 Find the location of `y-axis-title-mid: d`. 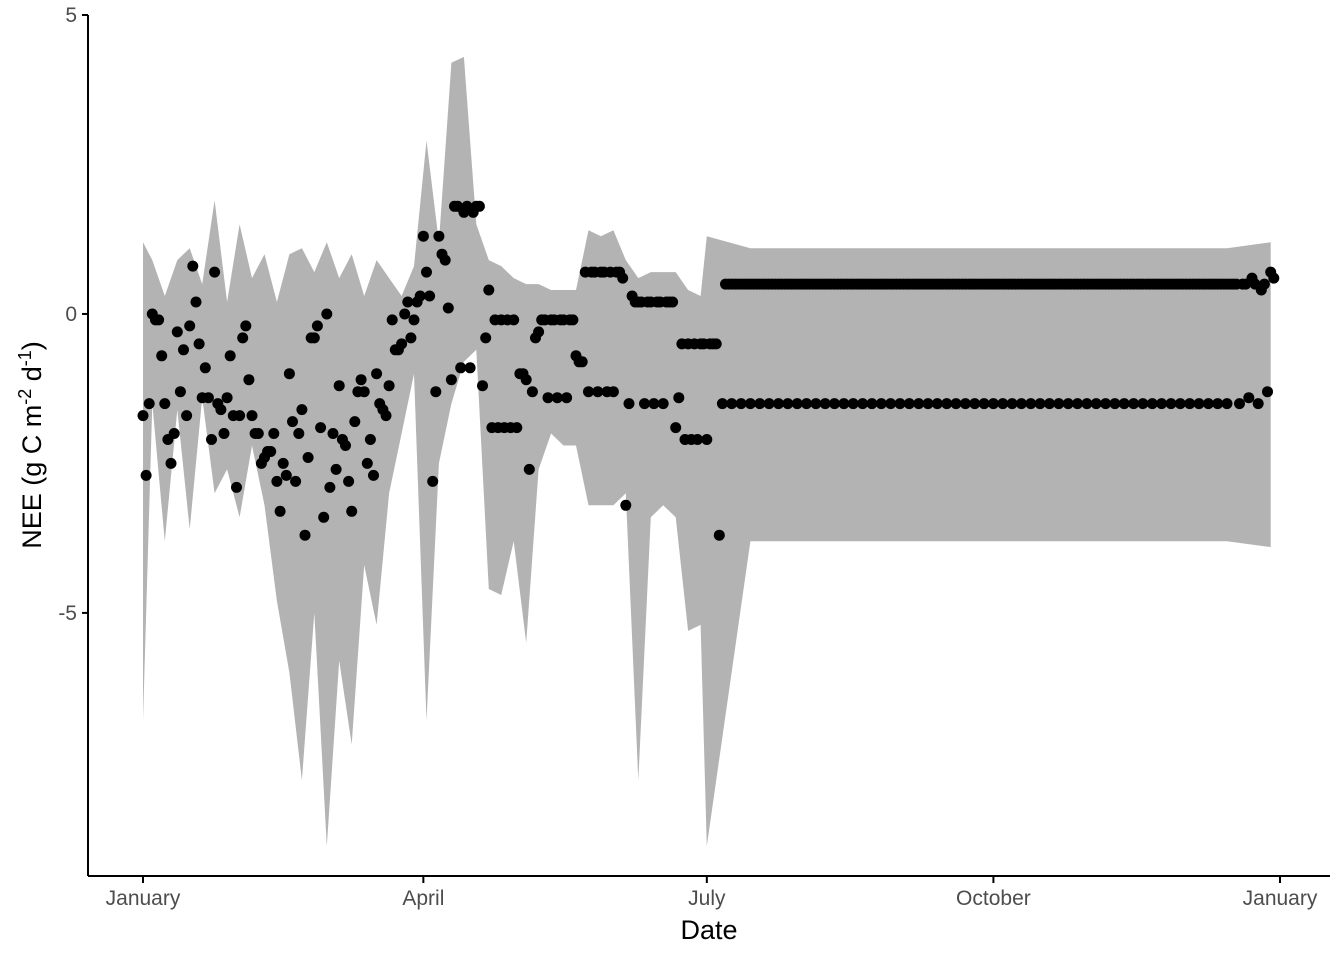

y-axis-title-mid: d is located at coordinates (32, 377).